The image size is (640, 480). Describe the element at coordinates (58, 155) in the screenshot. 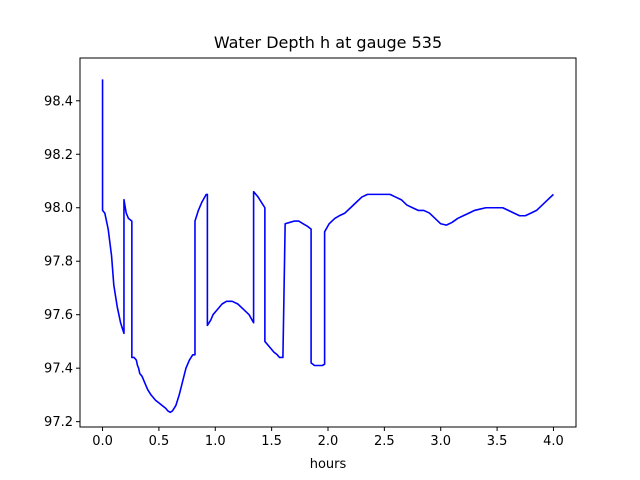

I see `y-tick-label: 98.2` at that location.